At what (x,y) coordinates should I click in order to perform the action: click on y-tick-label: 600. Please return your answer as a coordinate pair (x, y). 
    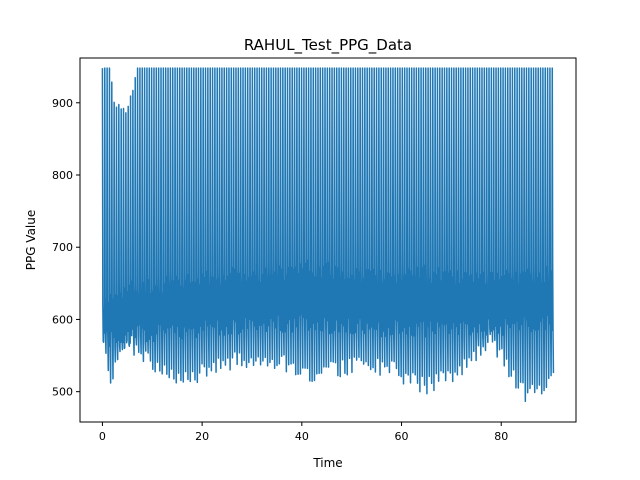
    Looking at the image, I should click on (62, 319).